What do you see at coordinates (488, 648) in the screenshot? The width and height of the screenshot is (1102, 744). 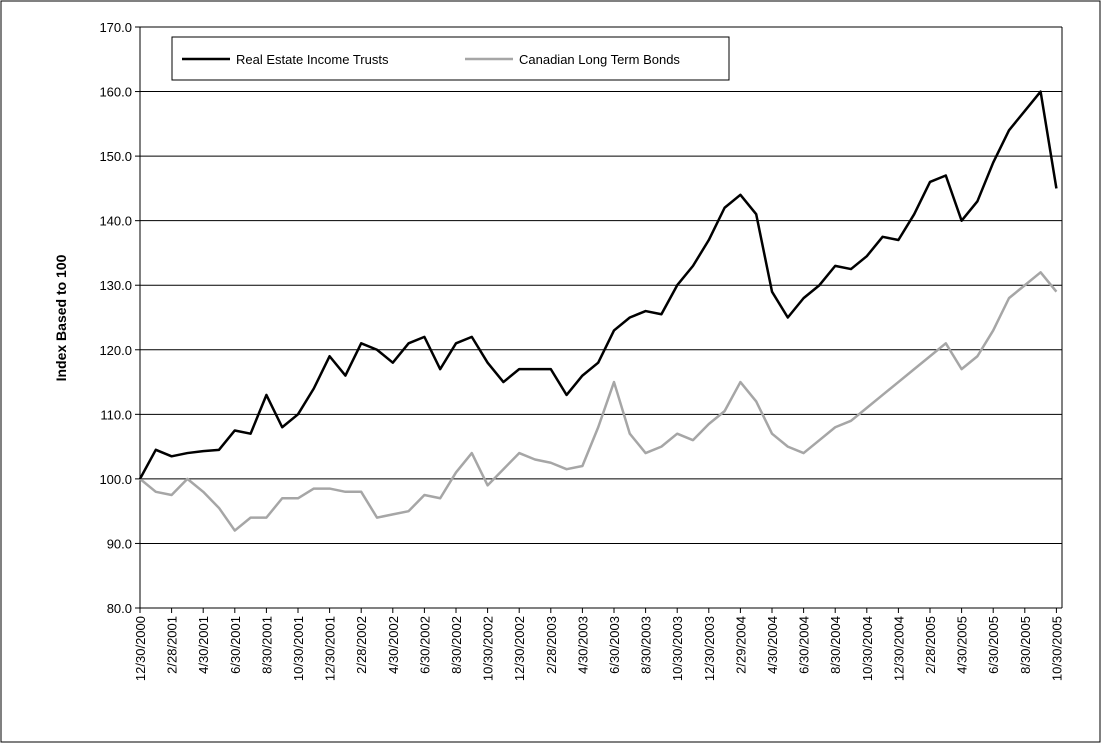 I see `x-tick-label: 10/30/2002` at bounding box center [488, 648].